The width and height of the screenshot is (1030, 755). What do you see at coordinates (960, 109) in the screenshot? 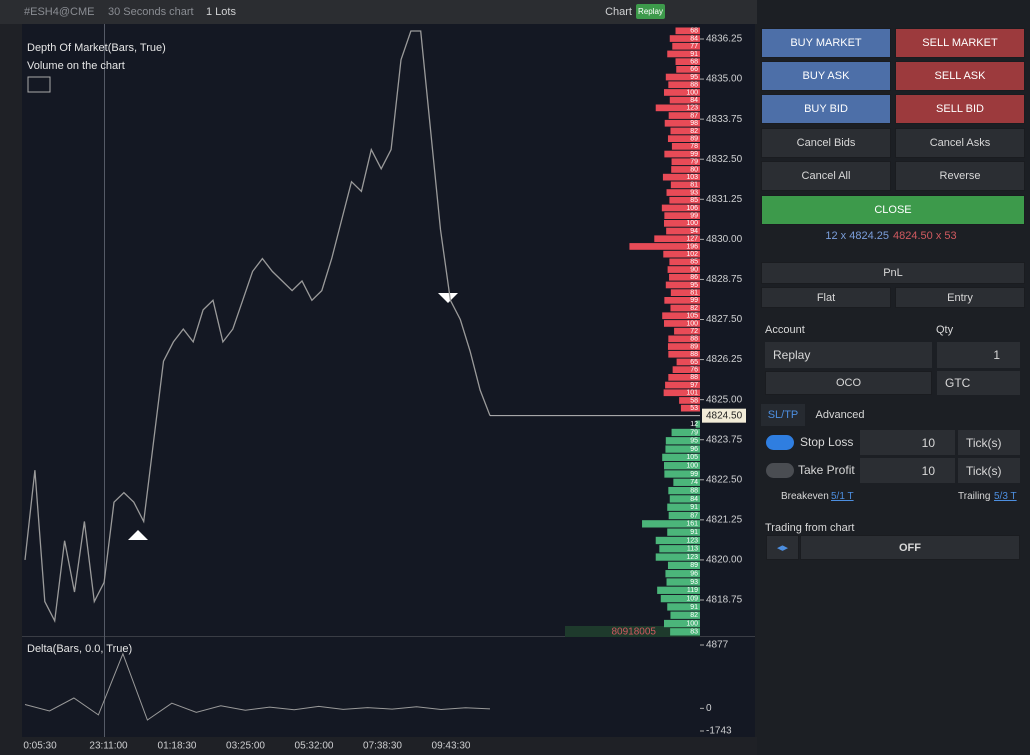
I see `sell-bid-button: SELL BID` at bounding box center [960, 109].